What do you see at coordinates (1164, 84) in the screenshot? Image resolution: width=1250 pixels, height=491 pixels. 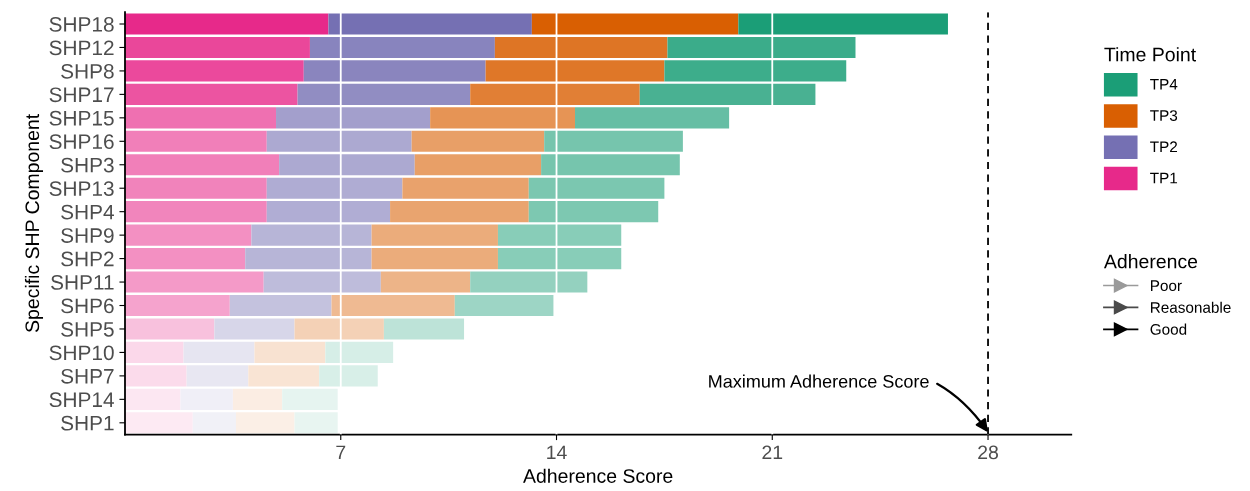 I see `legend-label: TP4` at bounding box center [1164, 84].